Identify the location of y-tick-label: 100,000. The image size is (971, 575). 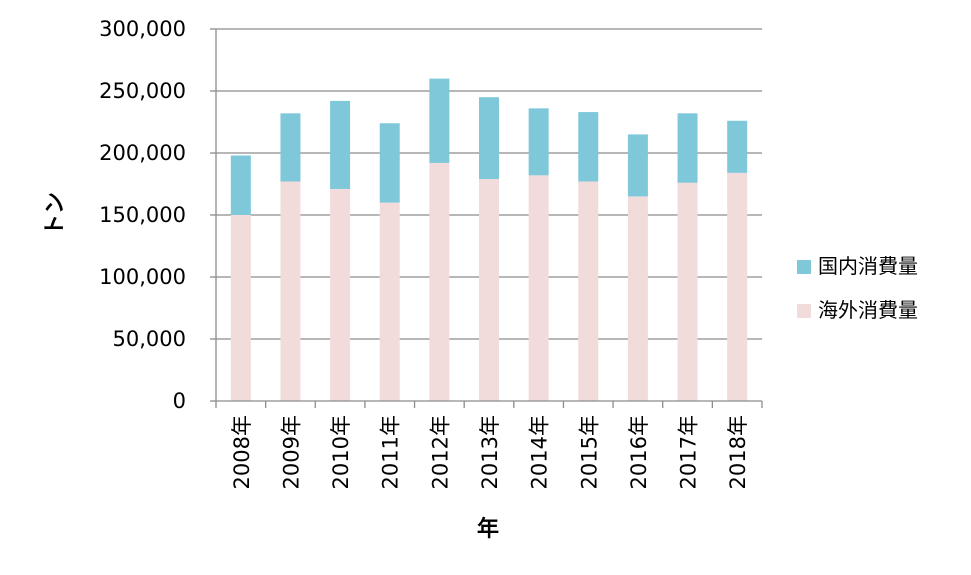
(142, 277).